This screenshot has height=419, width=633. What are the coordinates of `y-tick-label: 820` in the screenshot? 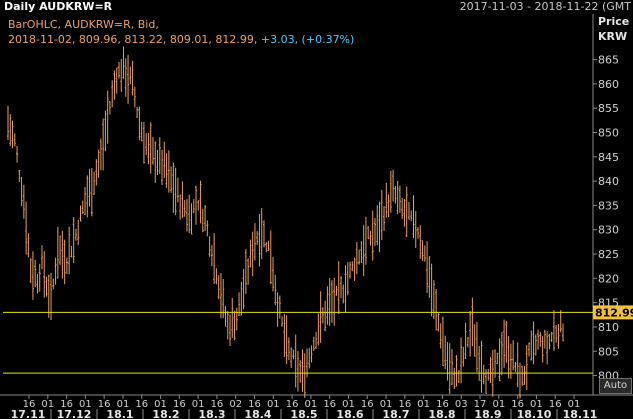 It's located at (608, 278).